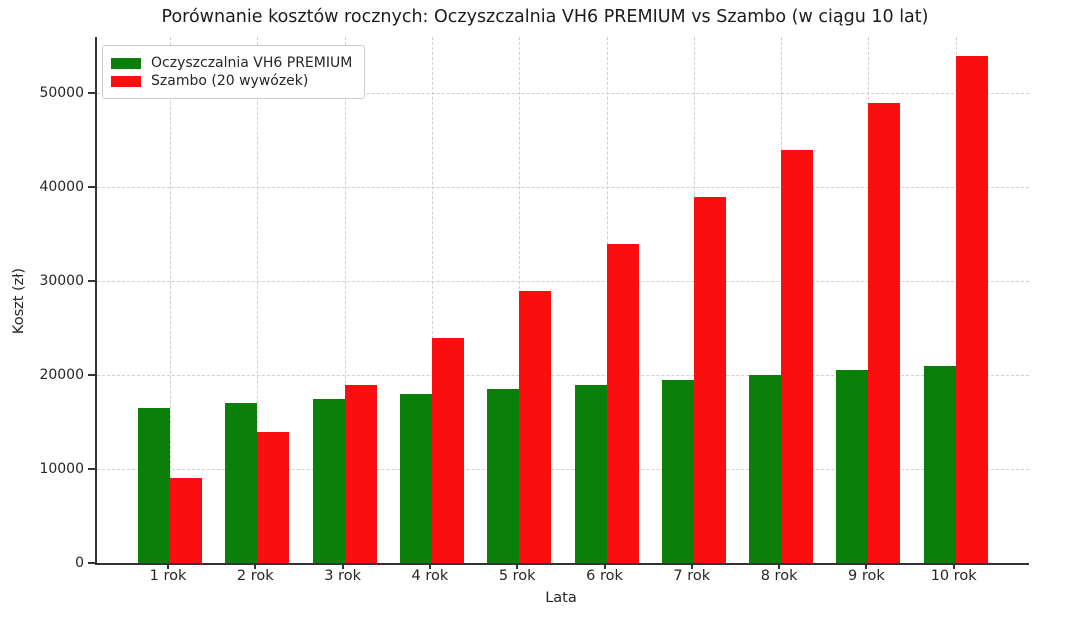 The image size is (1080, 618). I want to click on y-tick-label: 30000, so click(61, 281).